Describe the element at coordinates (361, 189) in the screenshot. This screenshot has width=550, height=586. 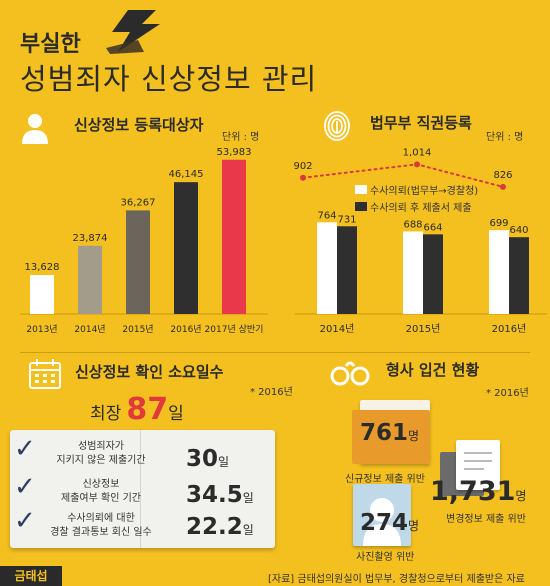
I see `legend-swatch-white` at that location.